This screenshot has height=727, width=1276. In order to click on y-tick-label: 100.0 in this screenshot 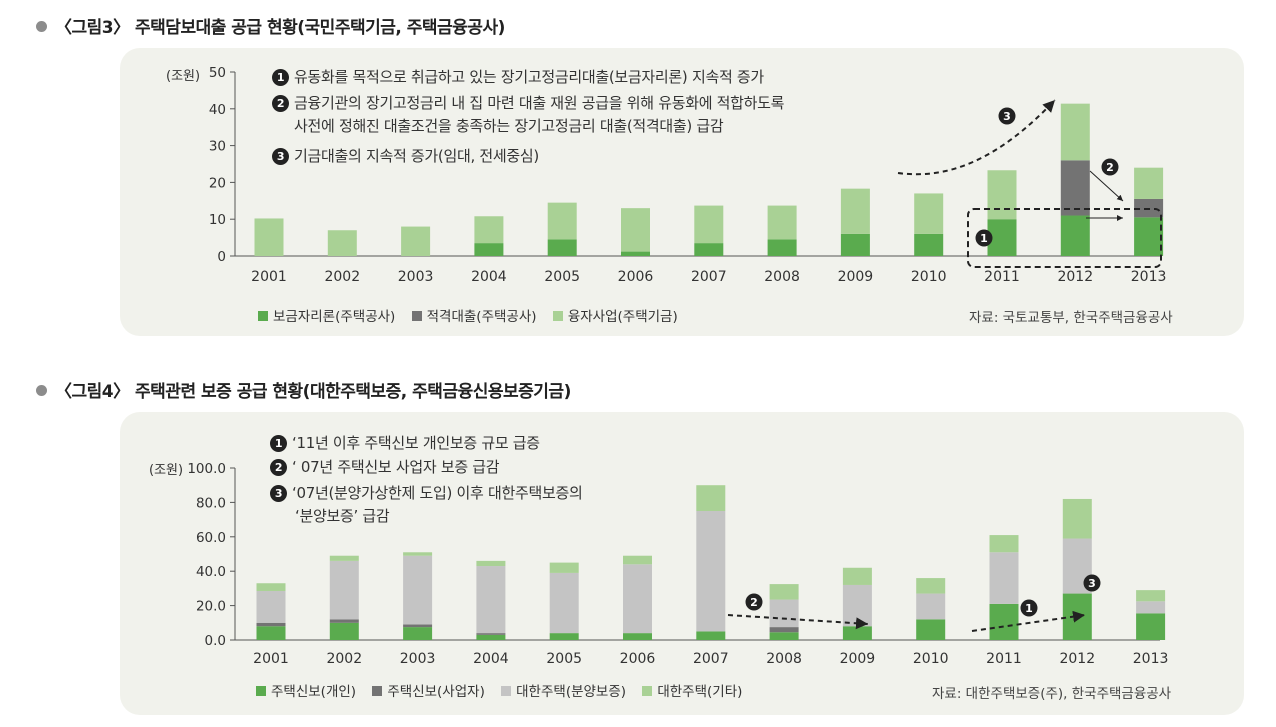, I will do `click(206, 469)`.